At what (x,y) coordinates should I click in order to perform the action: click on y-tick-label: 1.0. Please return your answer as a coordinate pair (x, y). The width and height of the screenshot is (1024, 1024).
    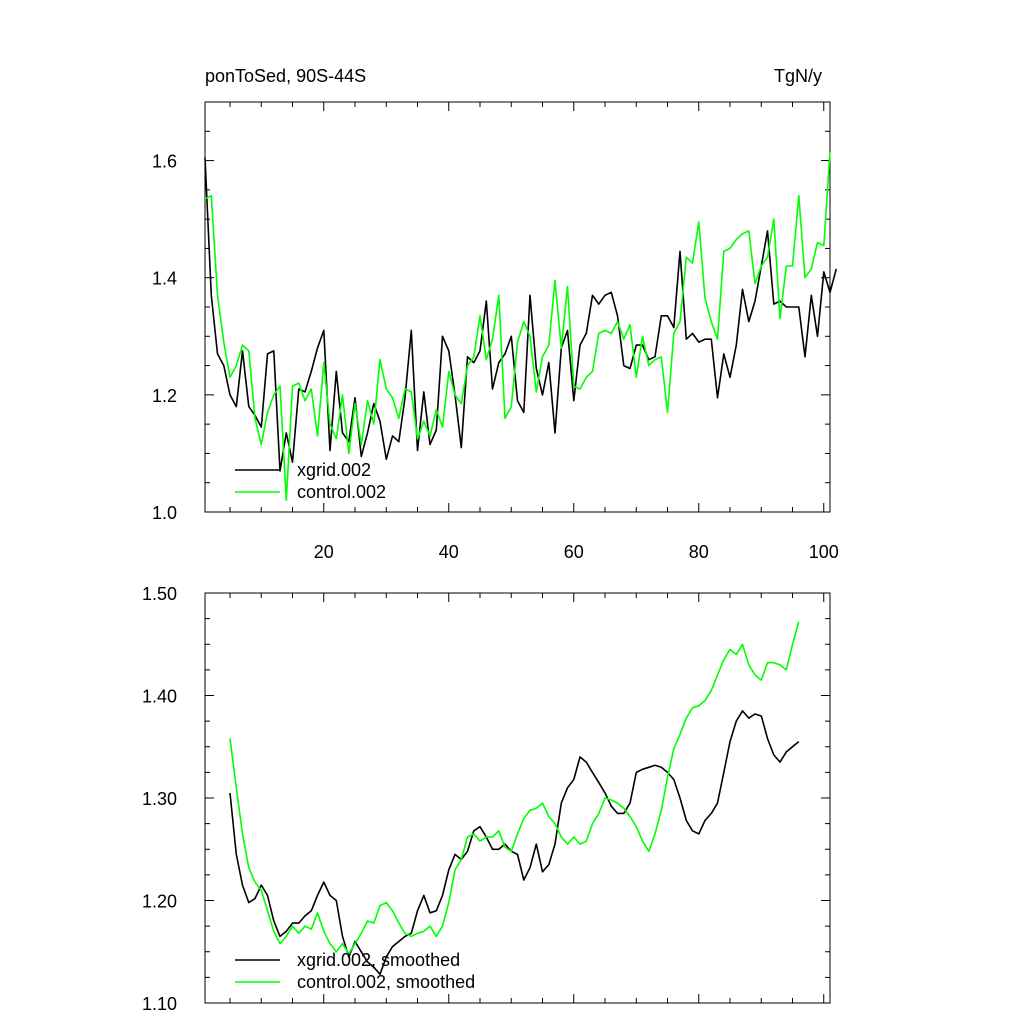
    Looking at the image, I should click on (164, 513).